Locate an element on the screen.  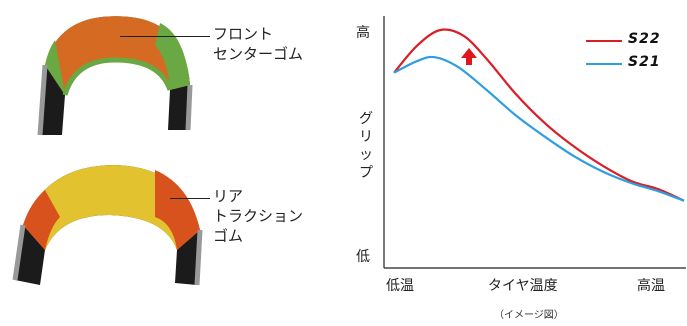
front-leader-line is located at coordinates (165, 36).